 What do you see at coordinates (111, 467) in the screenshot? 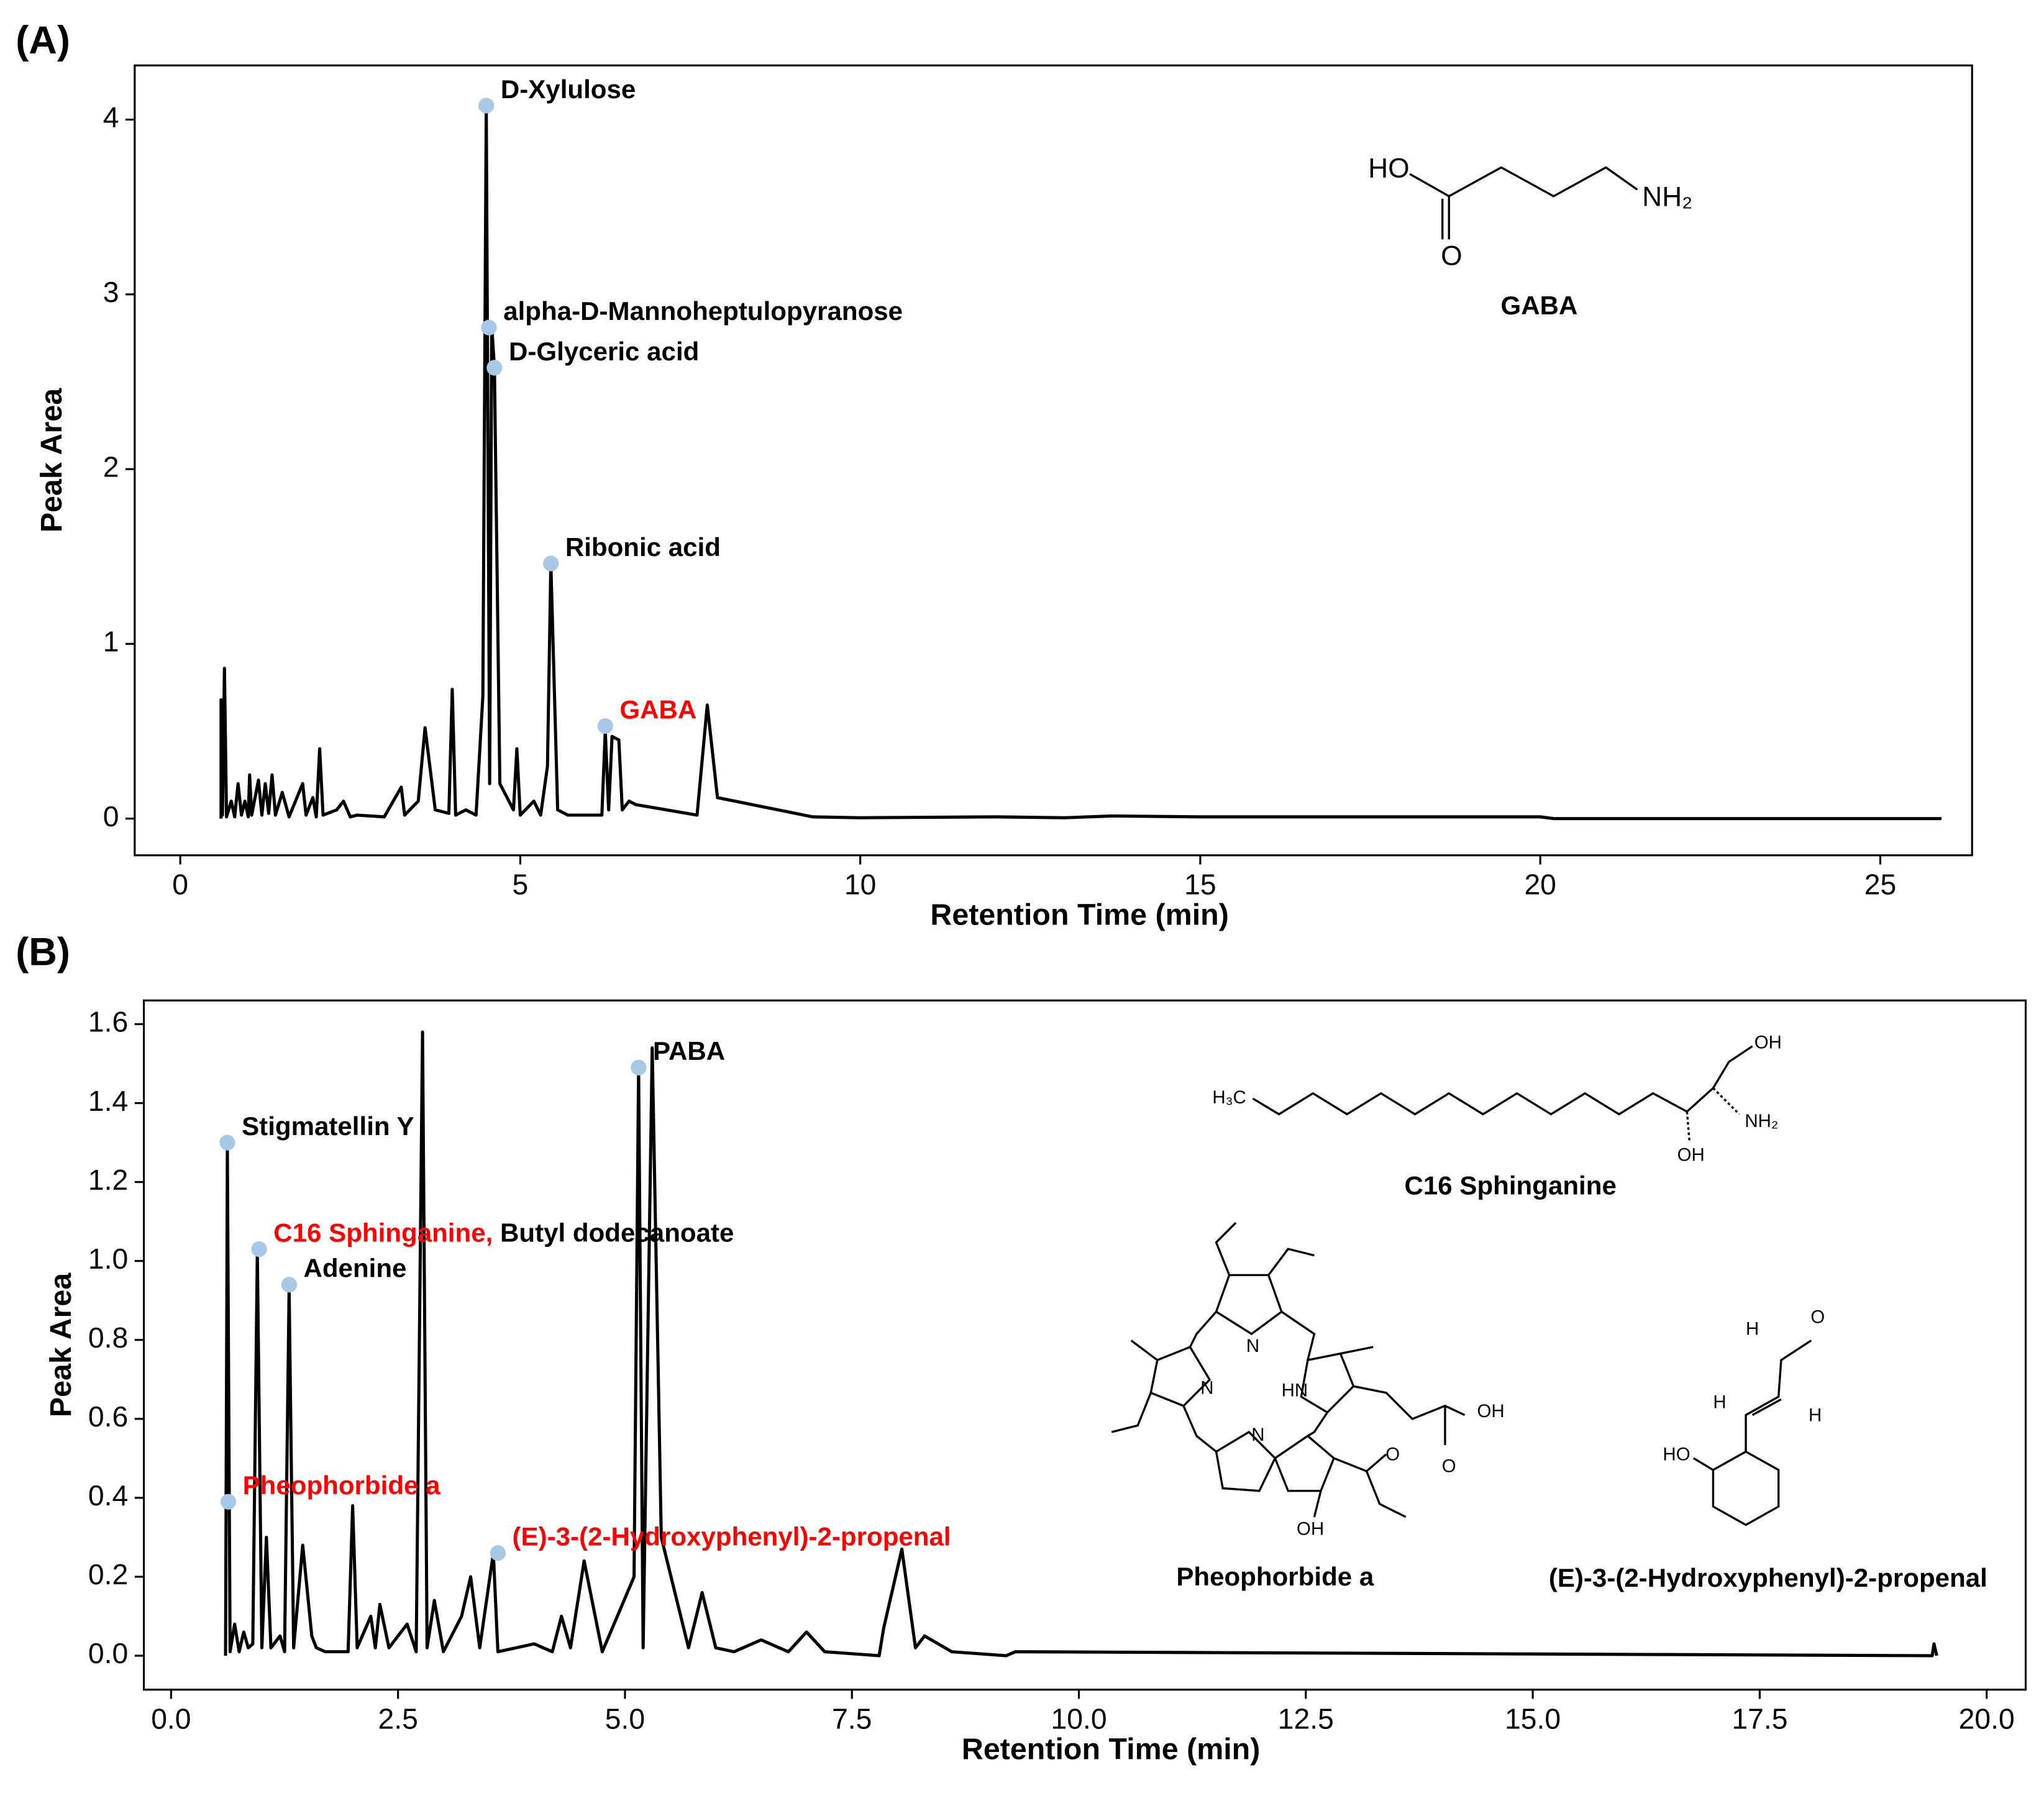
I see `y-tick-label: 2` at bounding box center [111, 467].